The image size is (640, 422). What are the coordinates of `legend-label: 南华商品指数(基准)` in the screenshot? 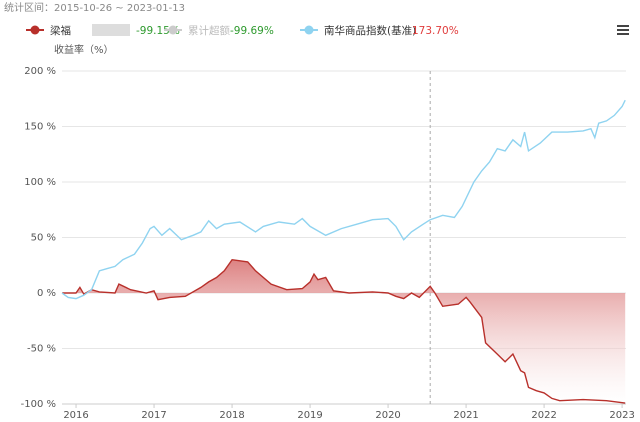 It's located at (370, 30).